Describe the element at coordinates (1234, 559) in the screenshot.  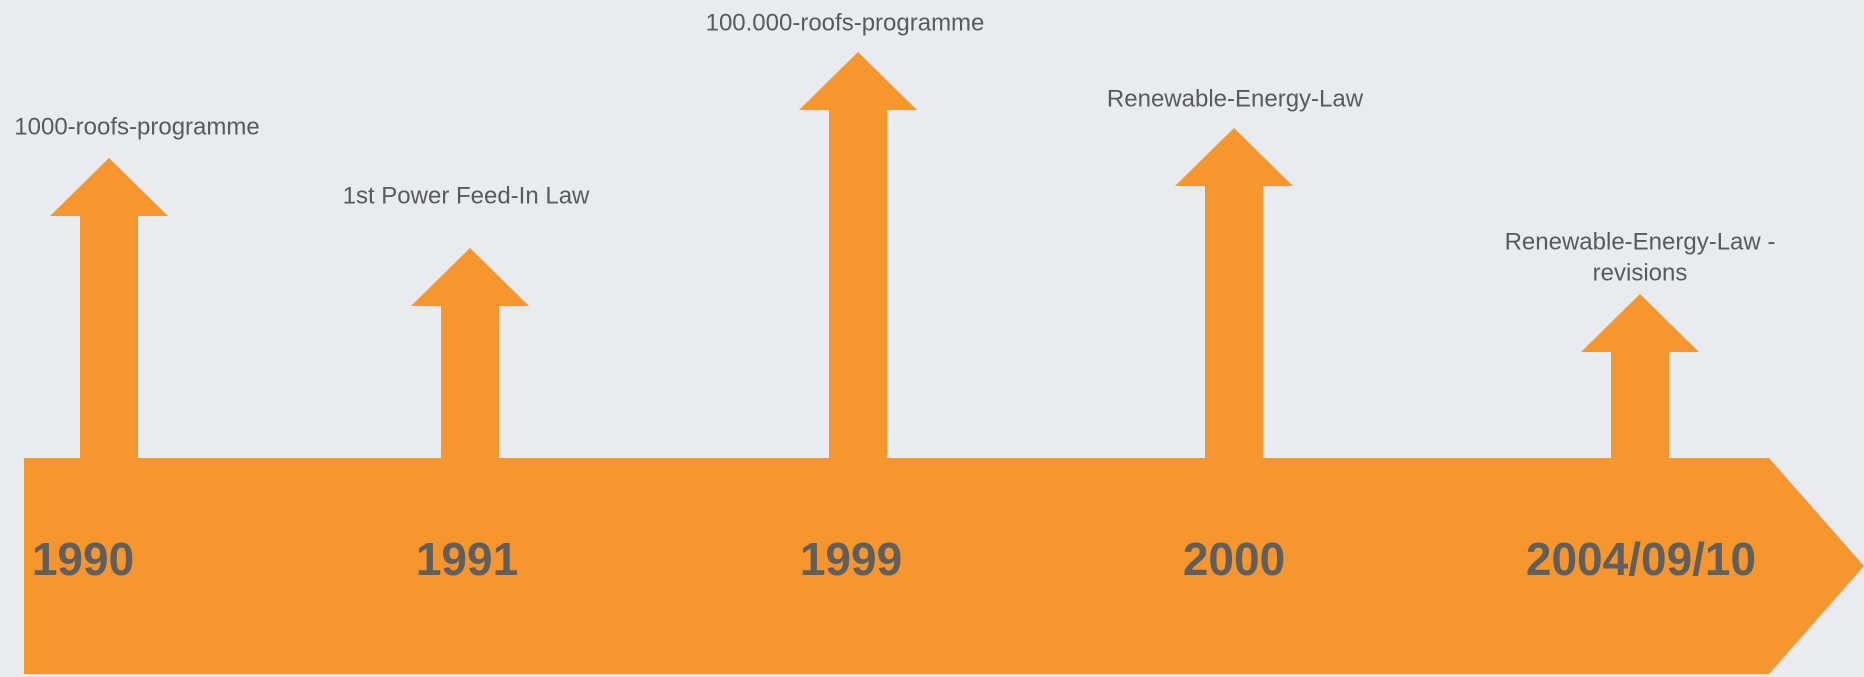
I see `event-year: 2000` at that location.